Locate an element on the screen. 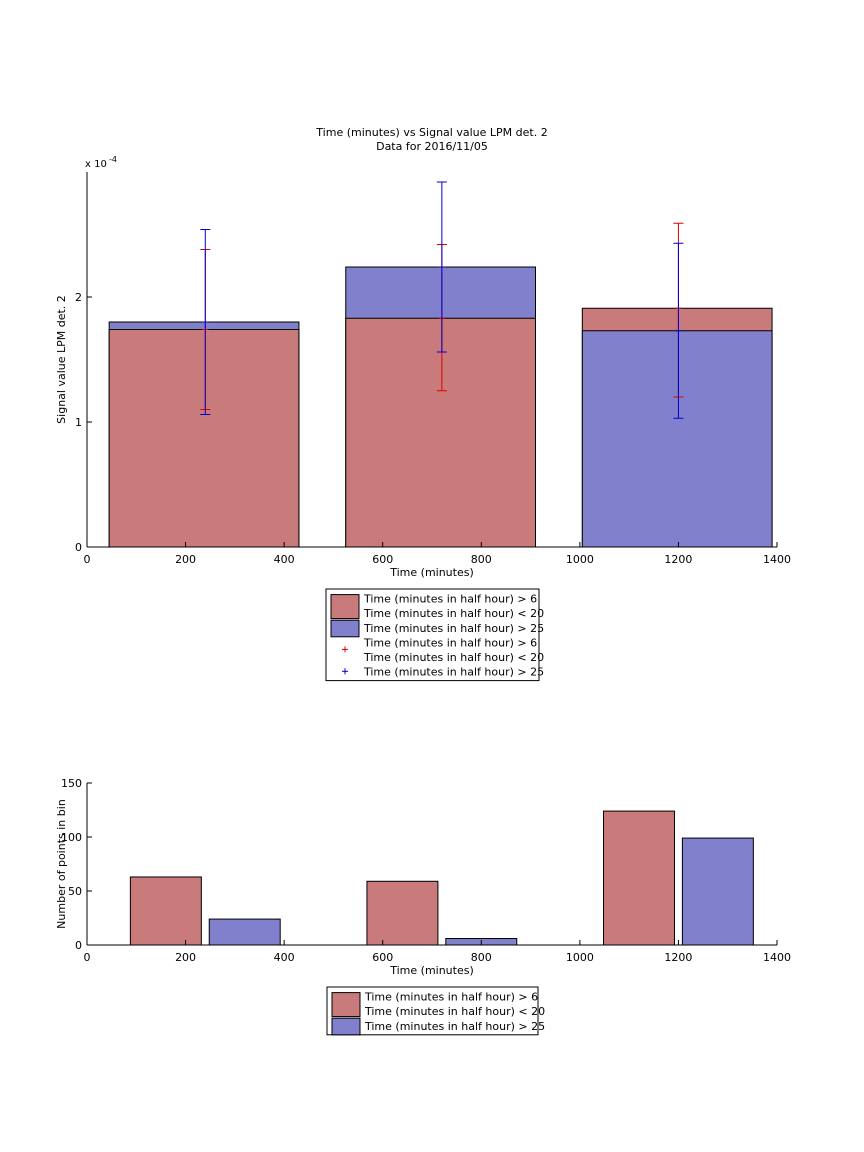 This screenshot has width=864, height=1152. chart2-y-tick-label: 150 is located at coordinates (71, 783).